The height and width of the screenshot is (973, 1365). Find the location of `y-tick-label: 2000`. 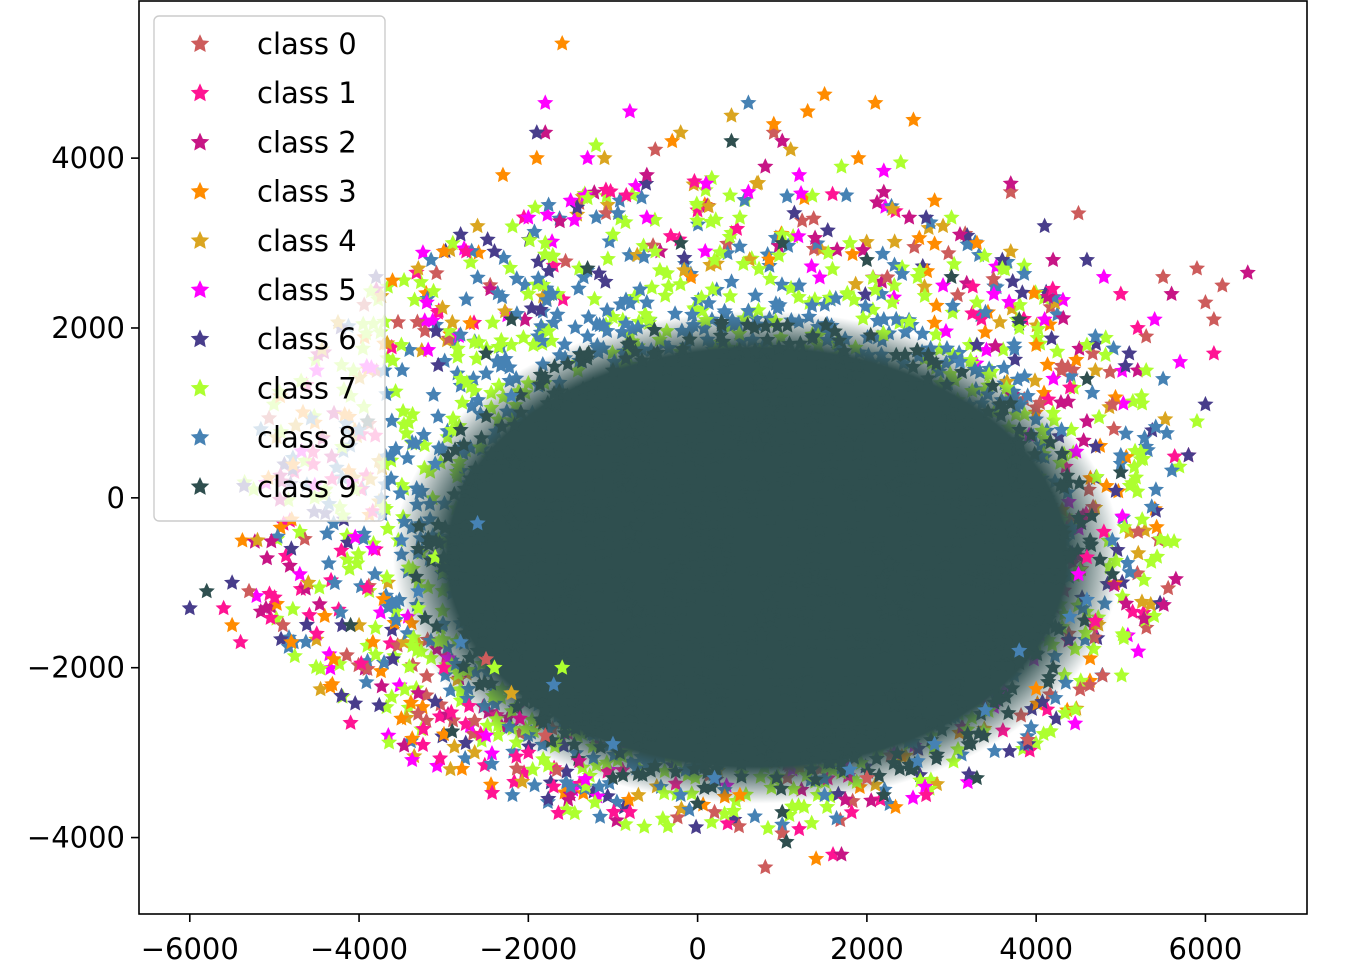

y-tick-label: 2000 is located at coordinates (88, 328).